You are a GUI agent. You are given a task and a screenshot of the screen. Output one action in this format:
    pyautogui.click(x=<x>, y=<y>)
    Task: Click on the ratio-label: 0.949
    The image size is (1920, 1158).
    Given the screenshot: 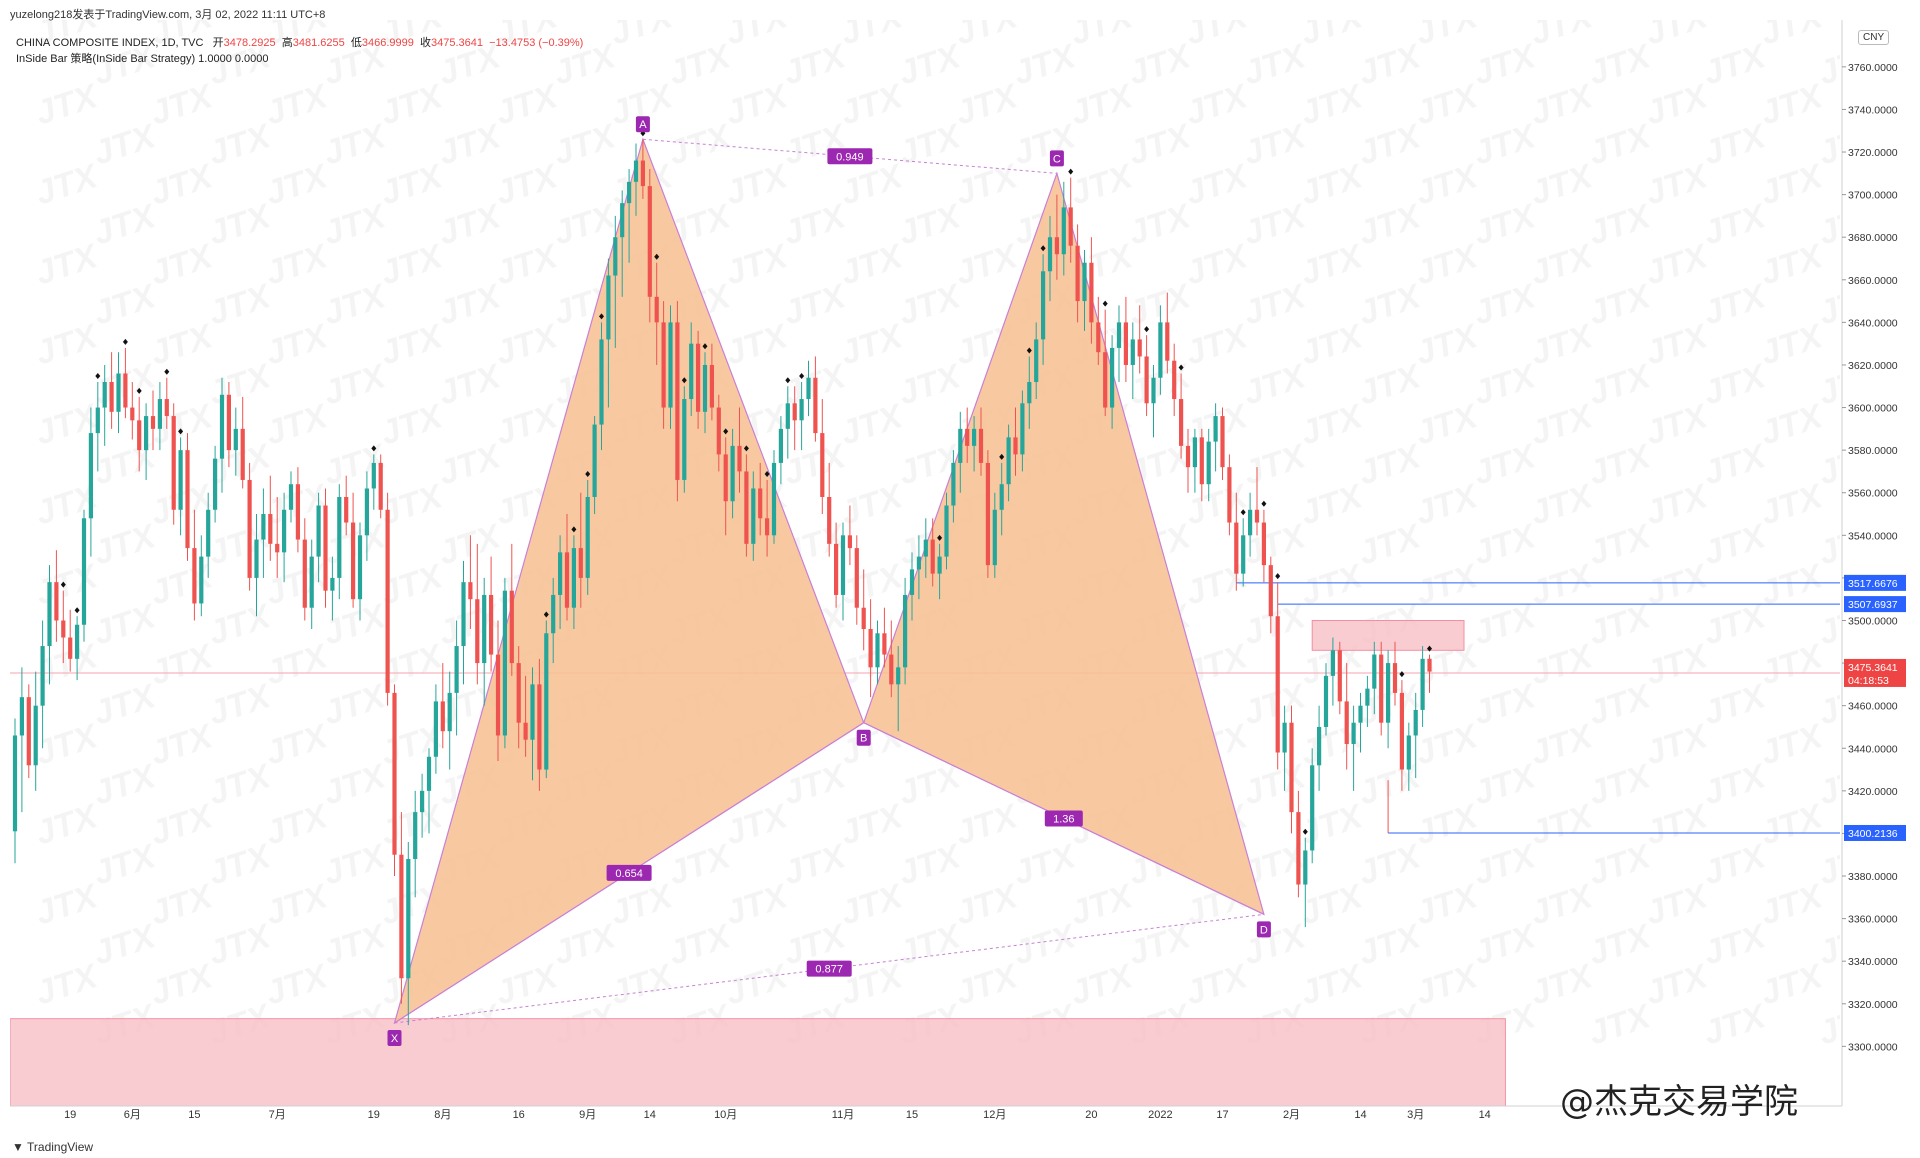 What is the action you would take?
    pyautogui.click(x=850, y=157)
    